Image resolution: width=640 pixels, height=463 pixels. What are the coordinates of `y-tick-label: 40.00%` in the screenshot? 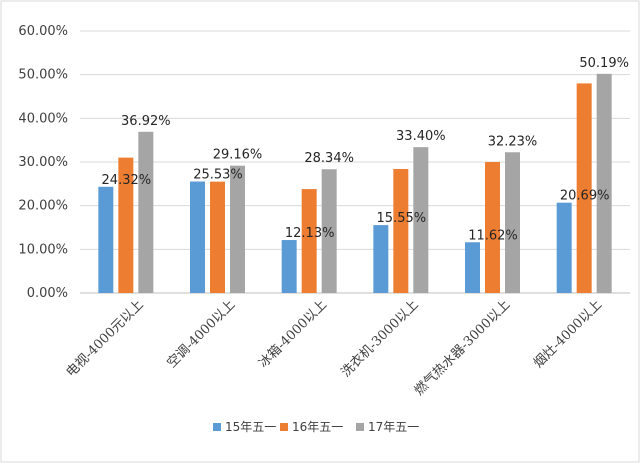 It's located at (43, 118).